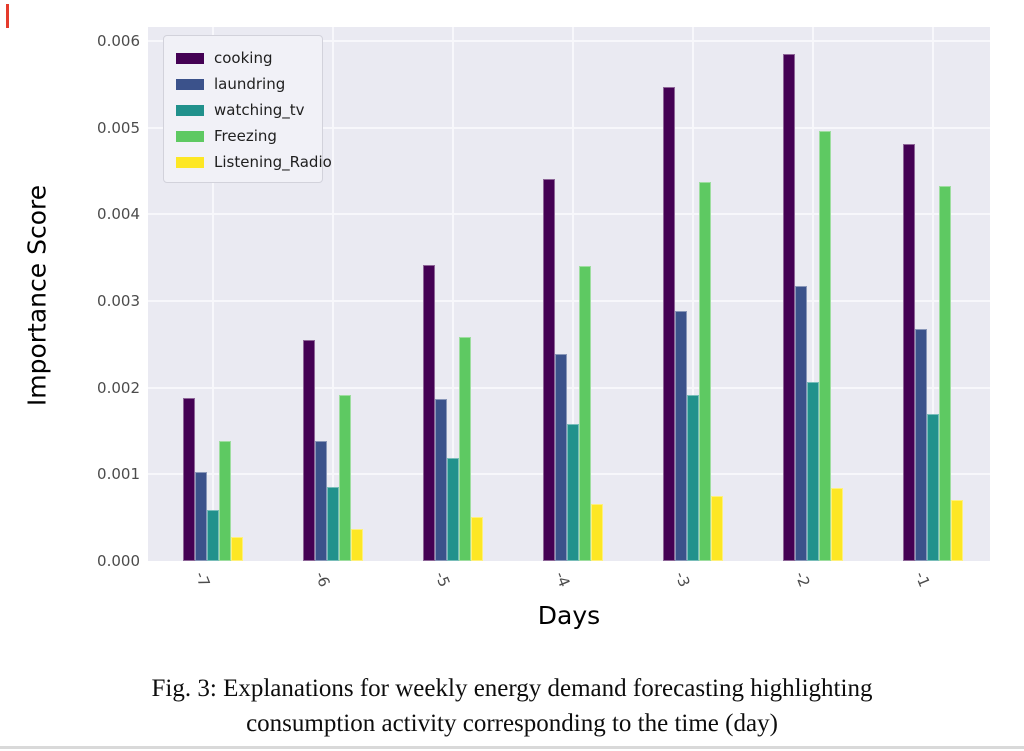 This screenshot has width=1024, height=751. I want to click on y-tick-label-0.002: 0.002, so click(118, 387).